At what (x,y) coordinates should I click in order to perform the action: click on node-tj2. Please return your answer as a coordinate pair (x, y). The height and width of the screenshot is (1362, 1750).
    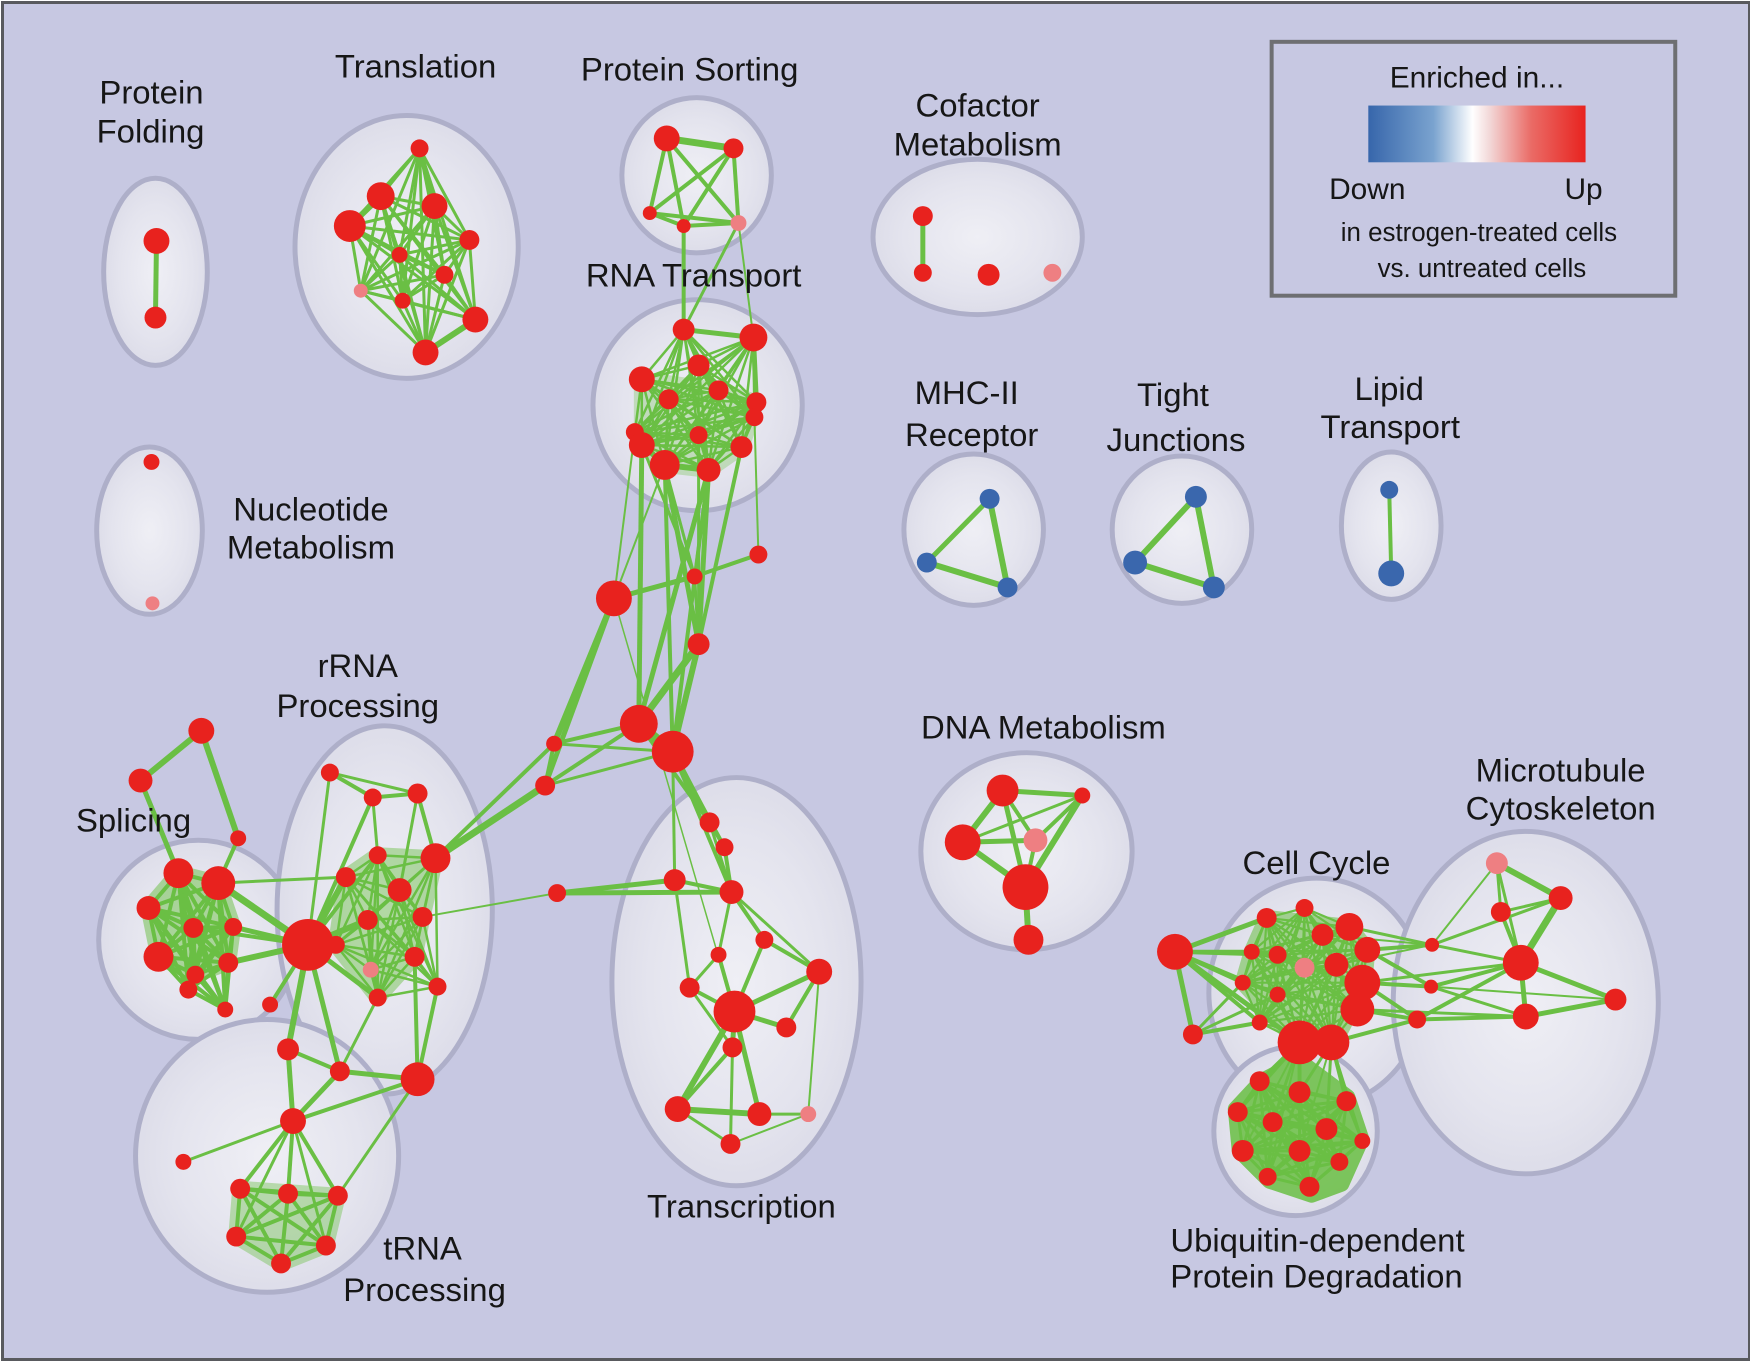
    Looking at the image, I should click on (1135, 562).